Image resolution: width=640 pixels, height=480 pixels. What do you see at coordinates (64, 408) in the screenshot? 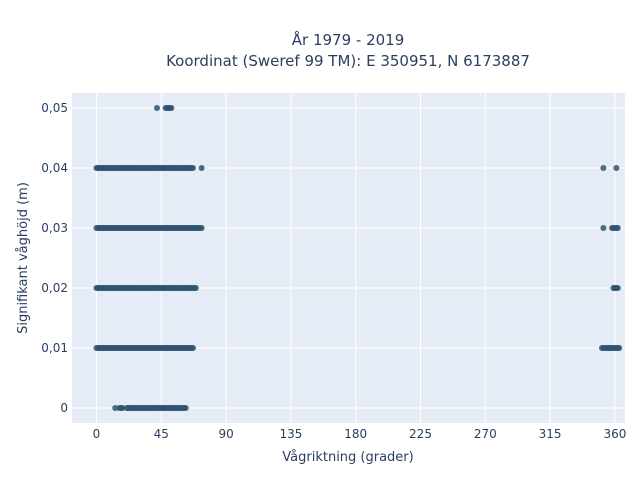
I see `y-tick-label: 0` at bounding box center [64, 408].